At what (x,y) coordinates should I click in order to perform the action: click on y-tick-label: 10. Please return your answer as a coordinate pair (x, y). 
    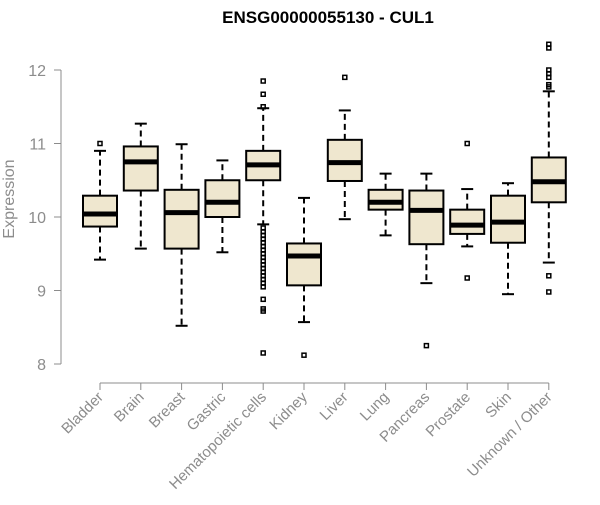
    Looking at the image, I should click on (37, 218).